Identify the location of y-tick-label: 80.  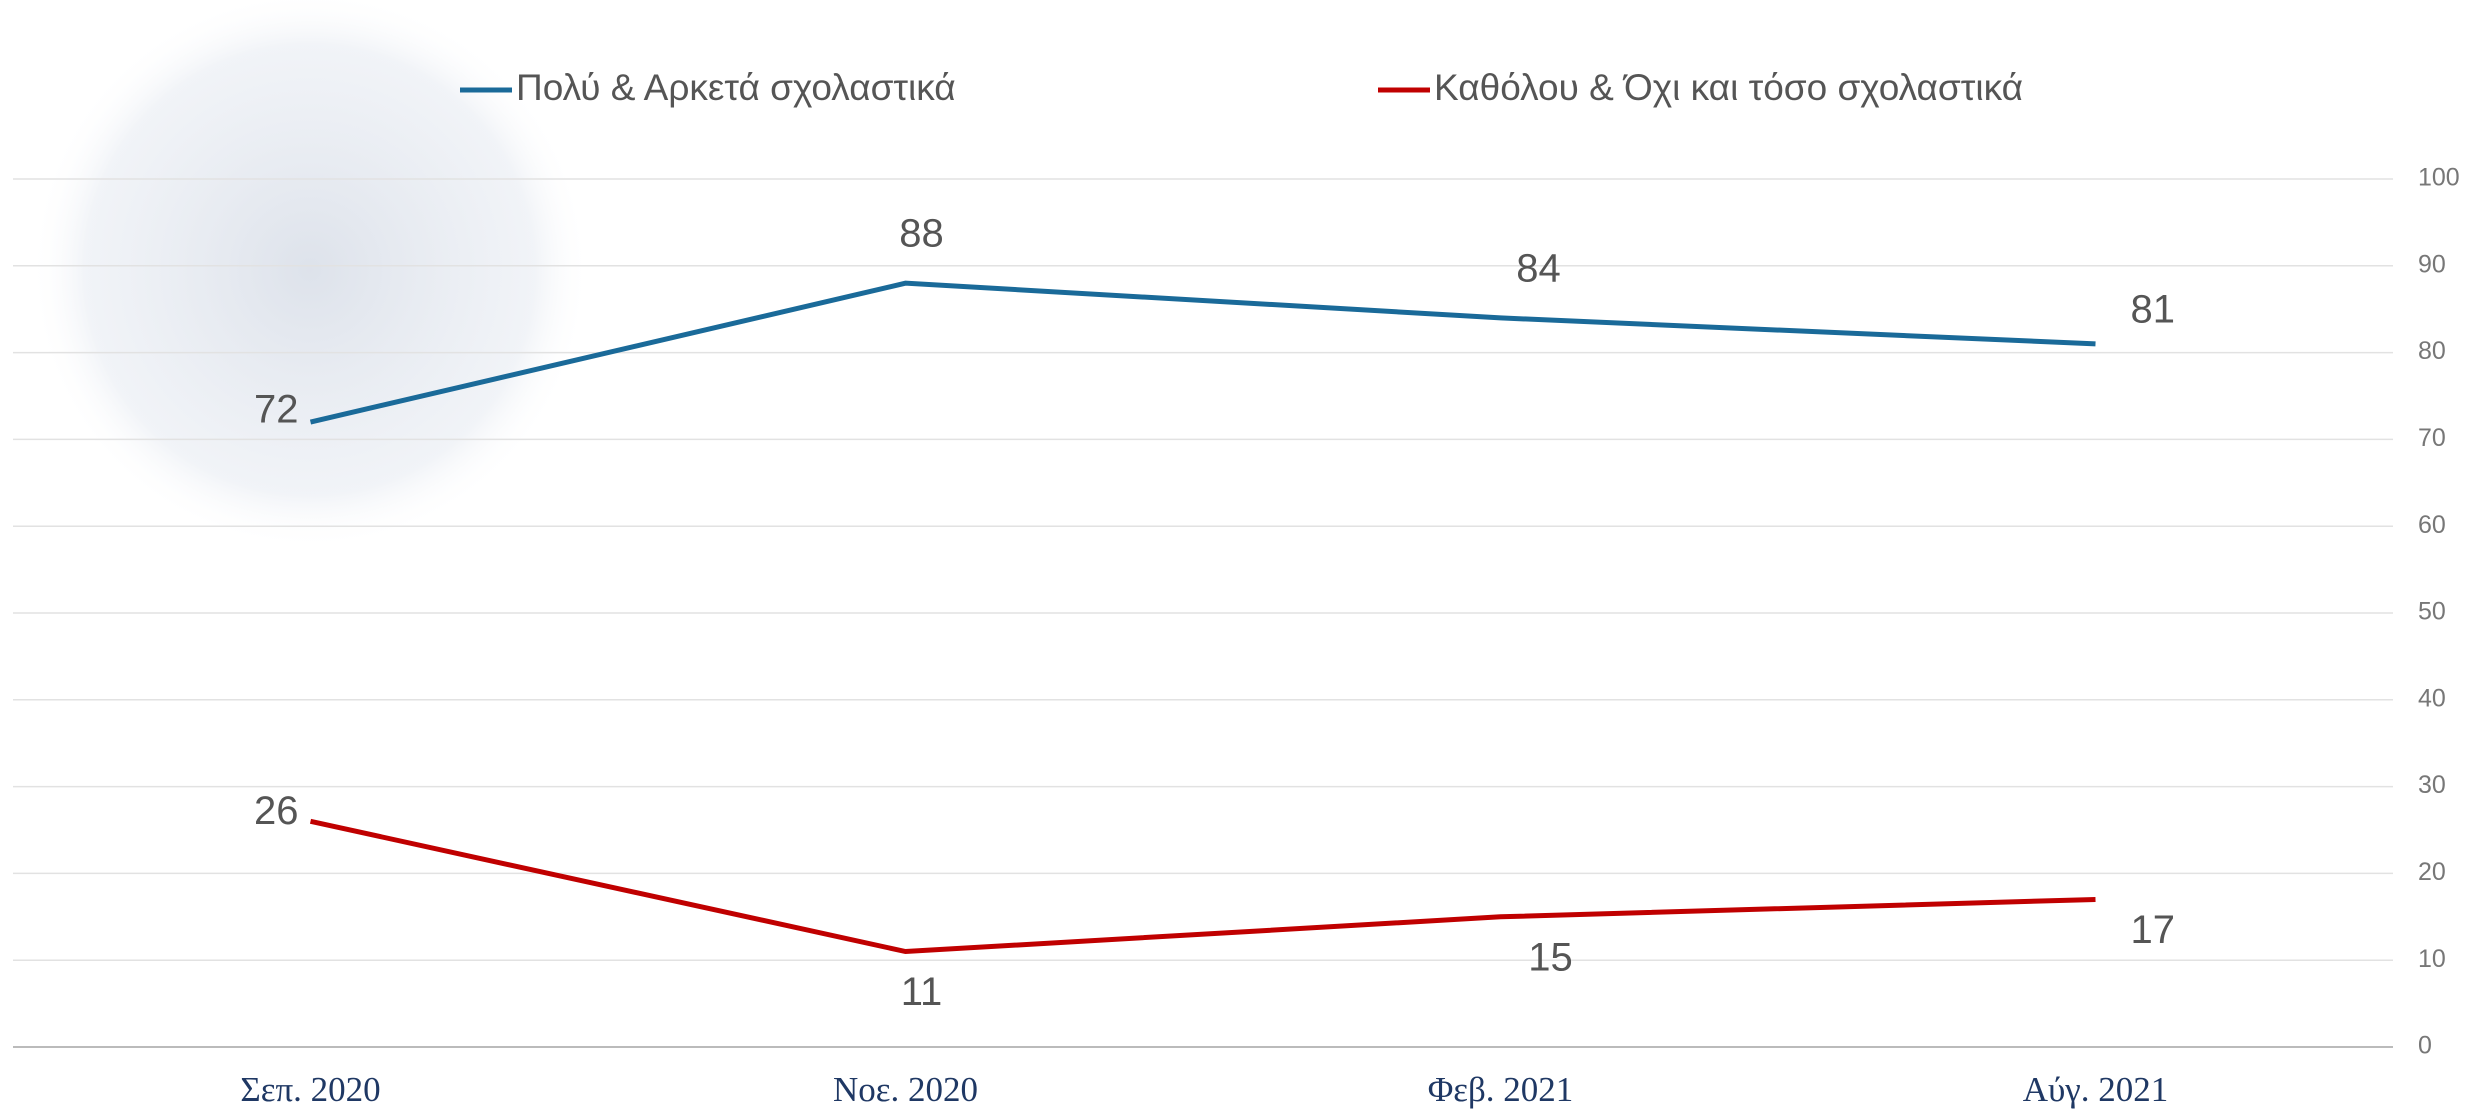
(2432, 351).